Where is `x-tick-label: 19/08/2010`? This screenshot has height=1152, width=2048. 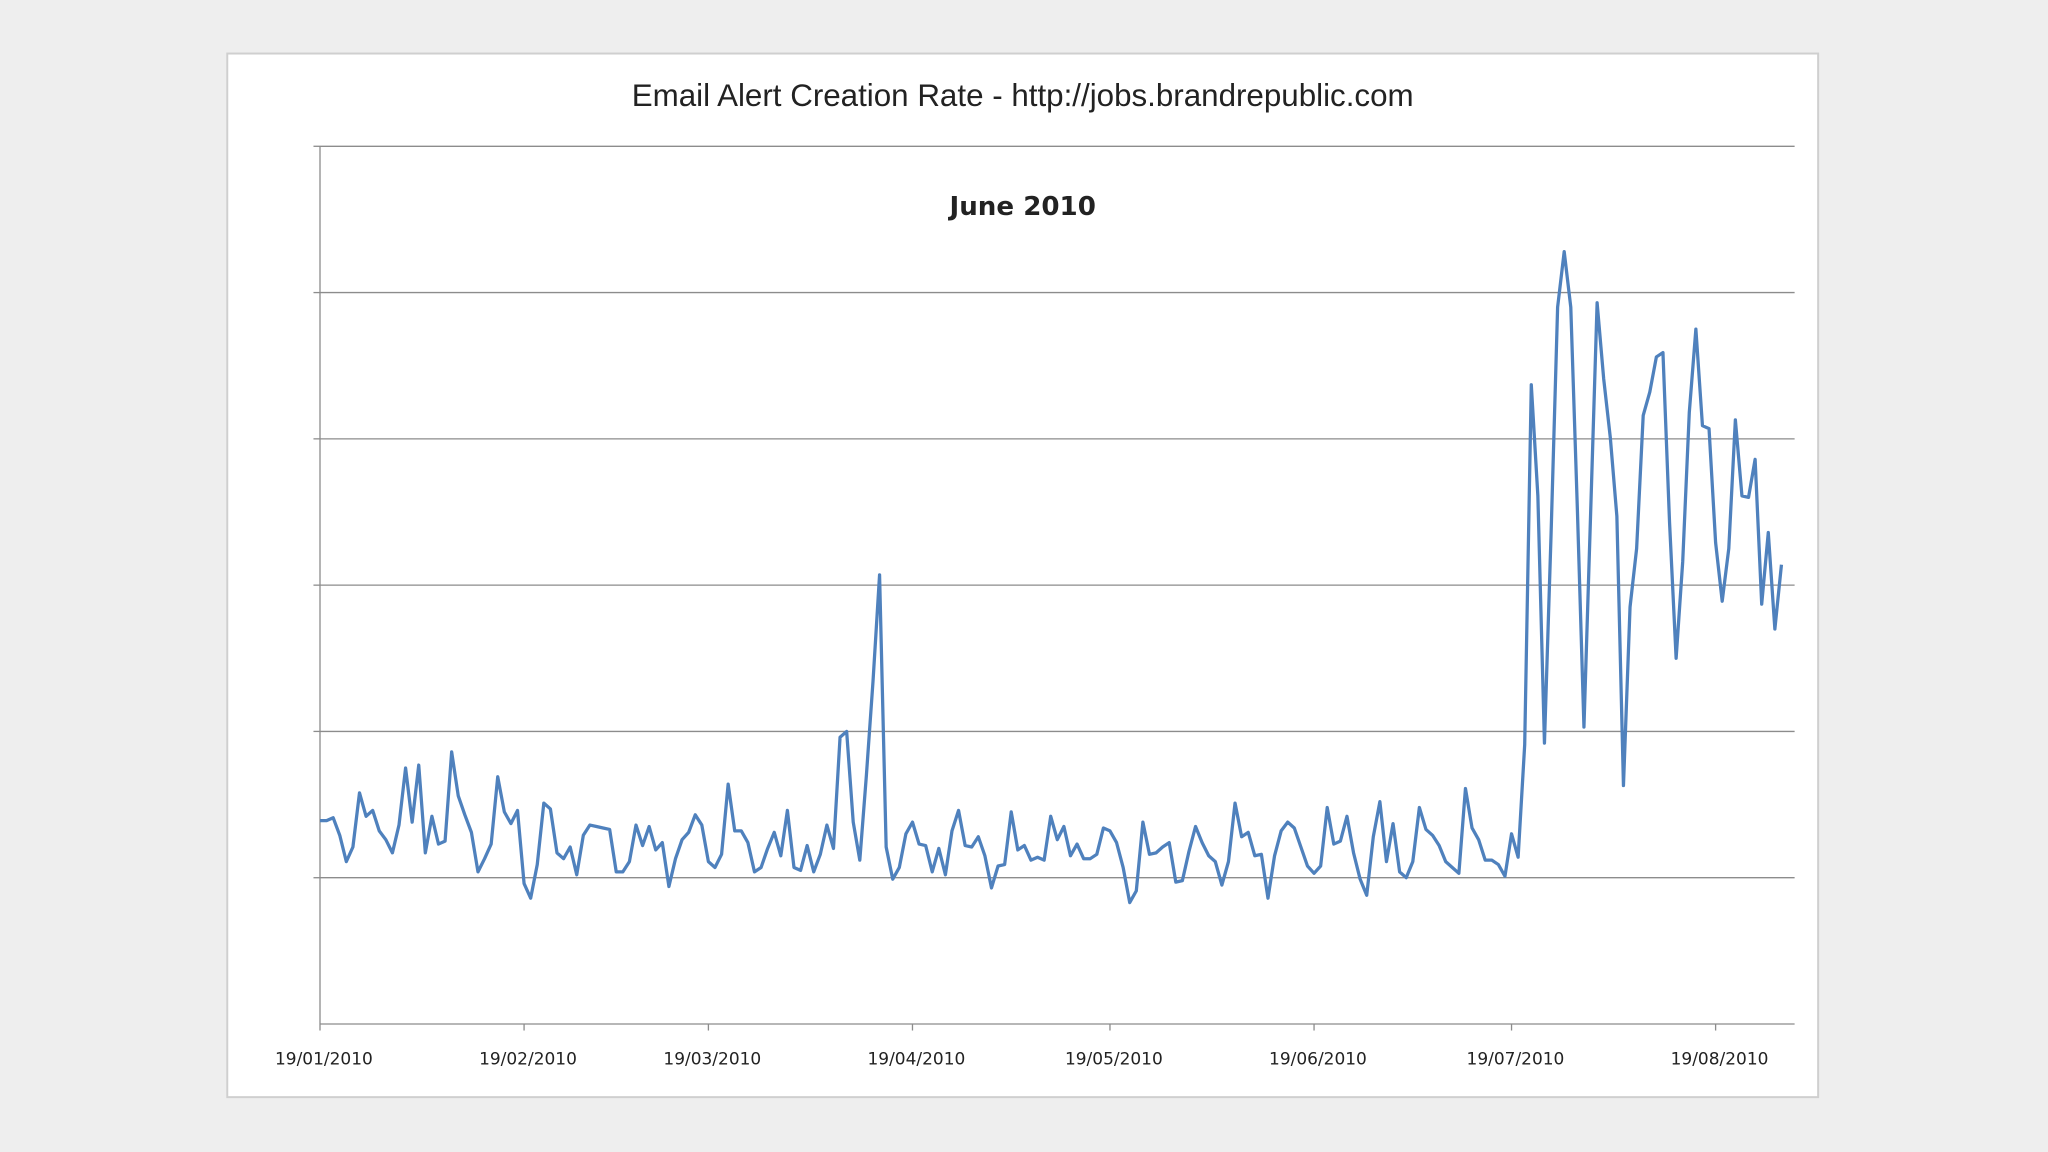
x-tick-label: 19/08/2010 is located at coordinates (1720, 1059).